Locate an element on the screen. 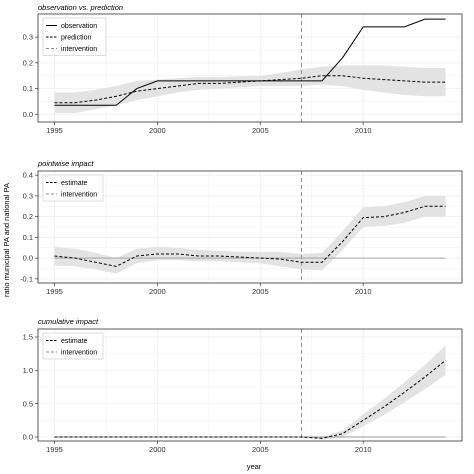 The width and height of the screenshot is (474, 474). panel-title-cumulative-impact: cumulative impact is located at coordinates (68, 321).